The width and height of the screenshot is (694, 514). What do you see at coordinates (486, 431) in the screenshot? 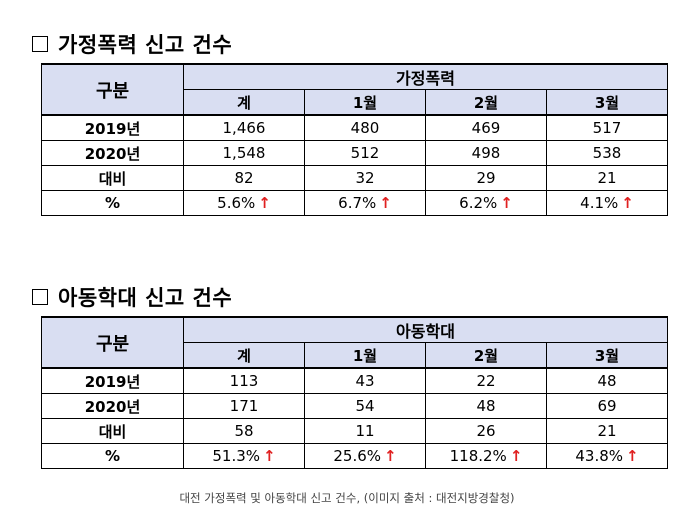
I see `table-cell: 26` at bounding box center [486, 431].